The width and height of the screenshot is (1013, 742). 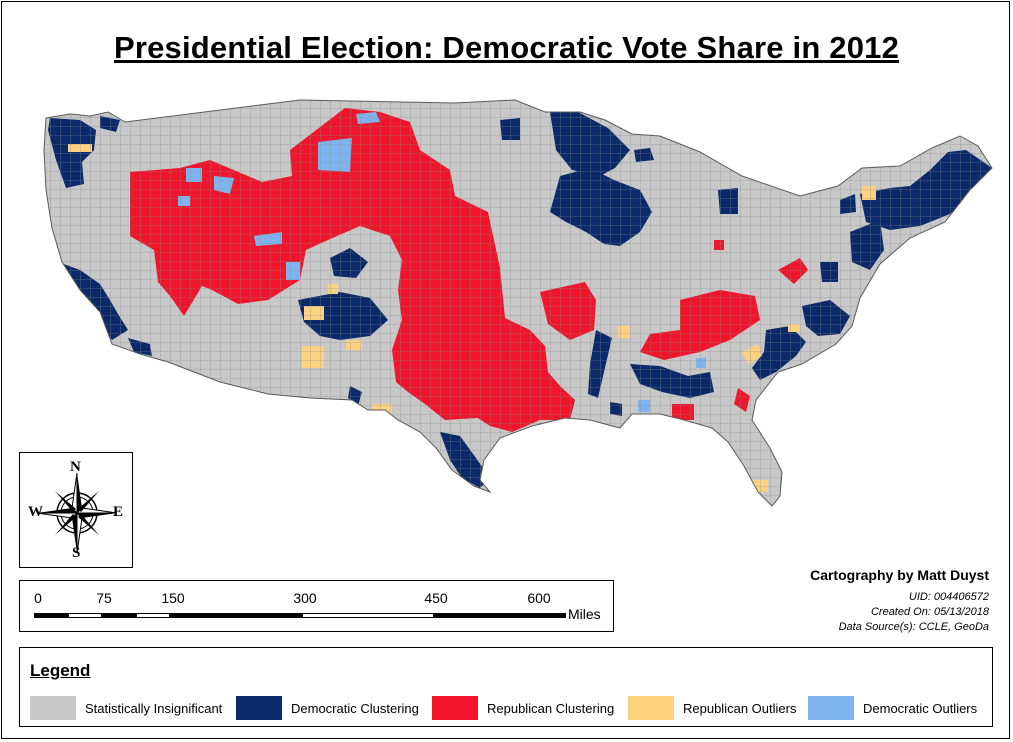 What do you see at coordinates (355, 708) in the screenshot?
I see `legend-label: Democratic Clustering` at bounding box center [355, 708].